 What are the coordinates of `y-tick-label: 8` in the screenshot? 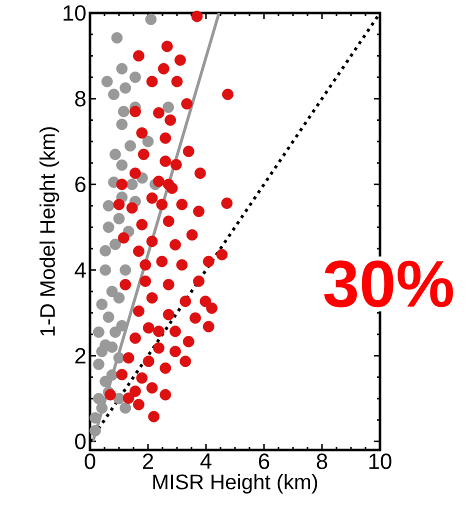 It's located at (80, 98).